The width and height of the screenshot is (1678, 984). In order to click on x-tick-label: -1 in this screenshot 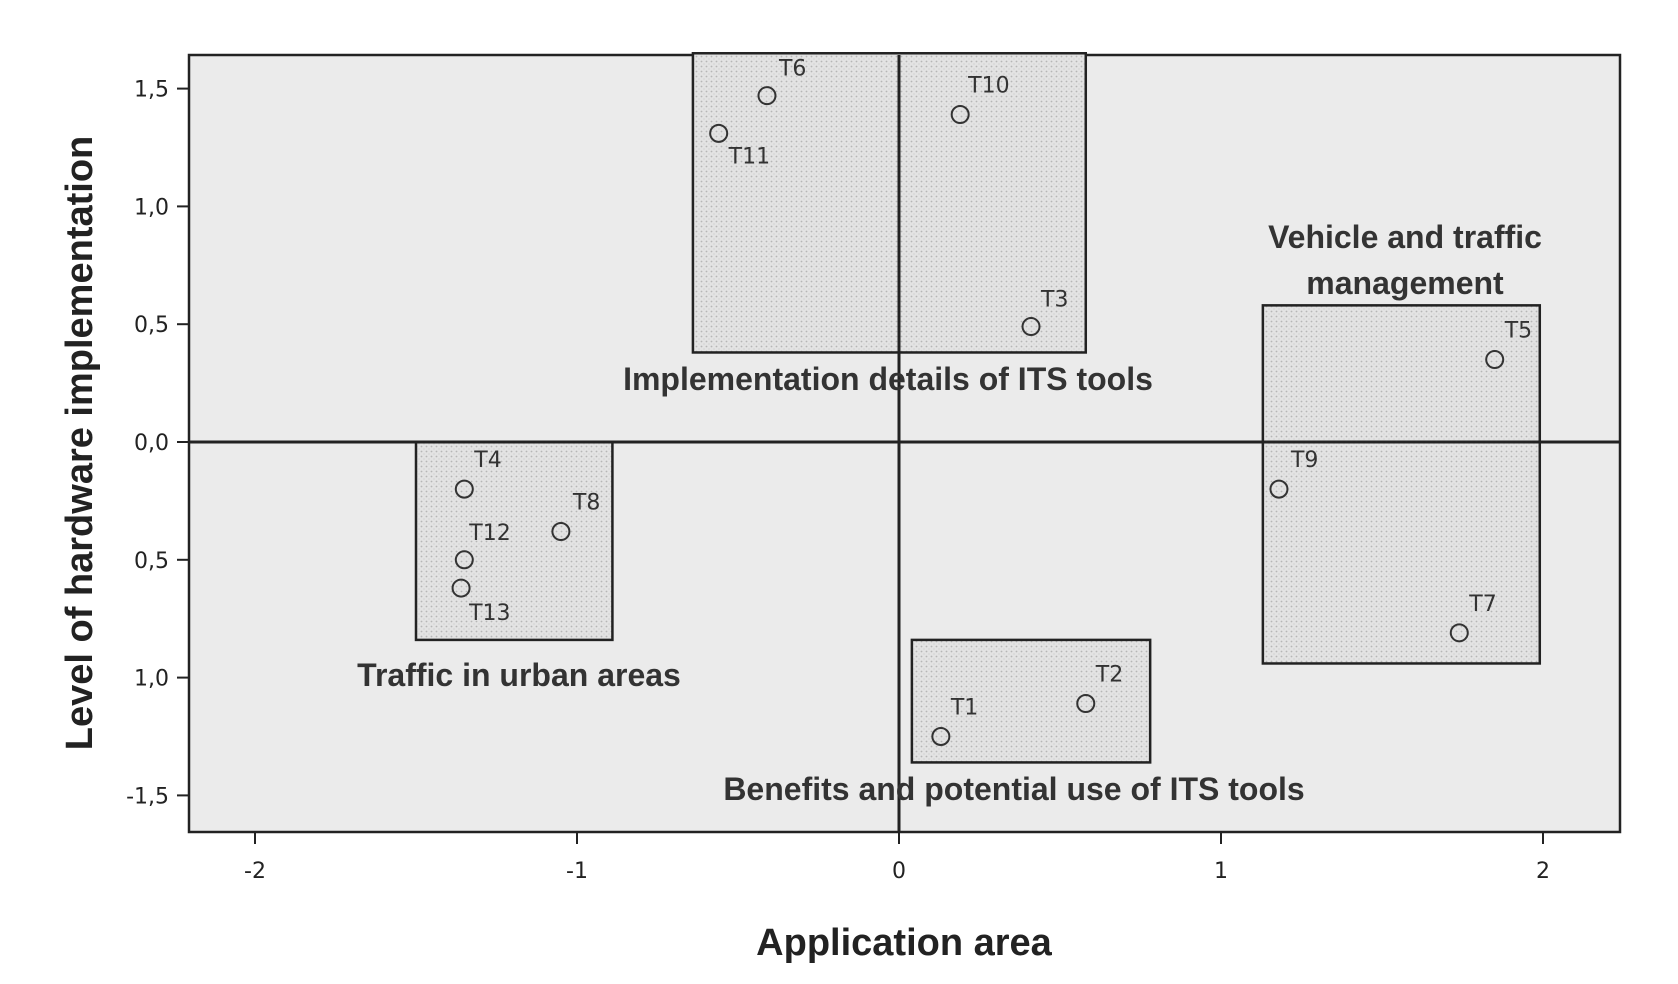, I will do `click(577, 871)`.